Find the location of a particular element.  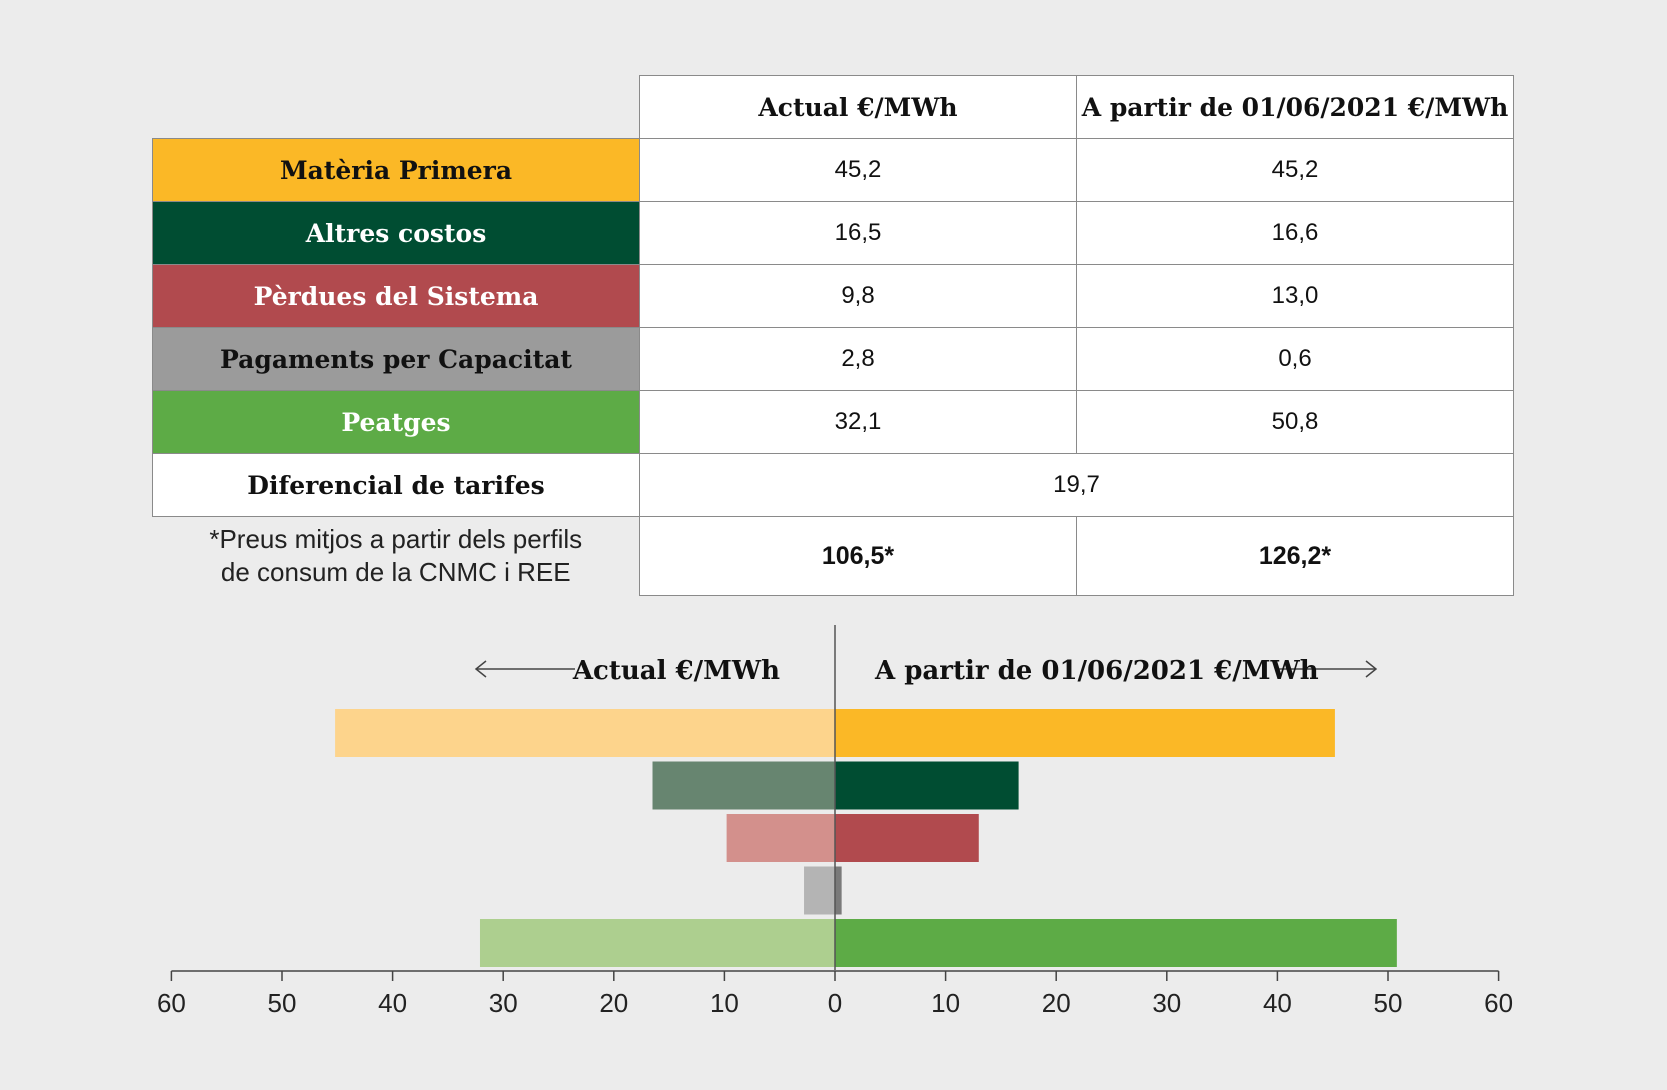

table-row-diferencial: Diferencial de tarifes 19,7 is located at coordinates (833, 485).